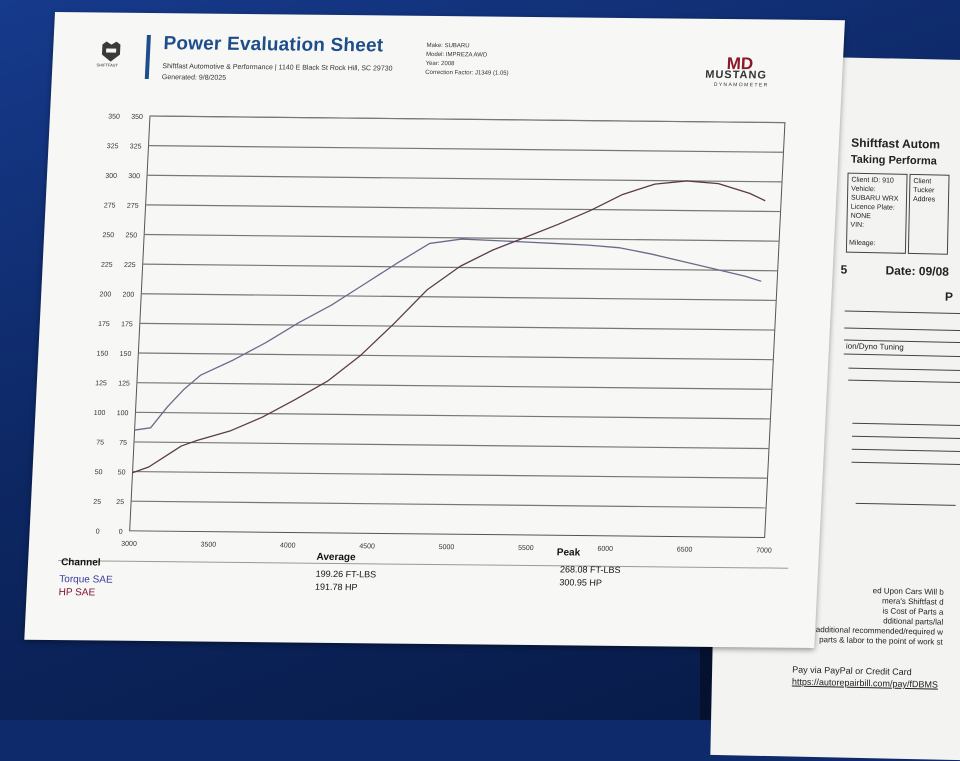 Image resolution: width=960 pixels, height=761 pixels. I want to click on y-tick-label-right: 350, so click(137, 117).